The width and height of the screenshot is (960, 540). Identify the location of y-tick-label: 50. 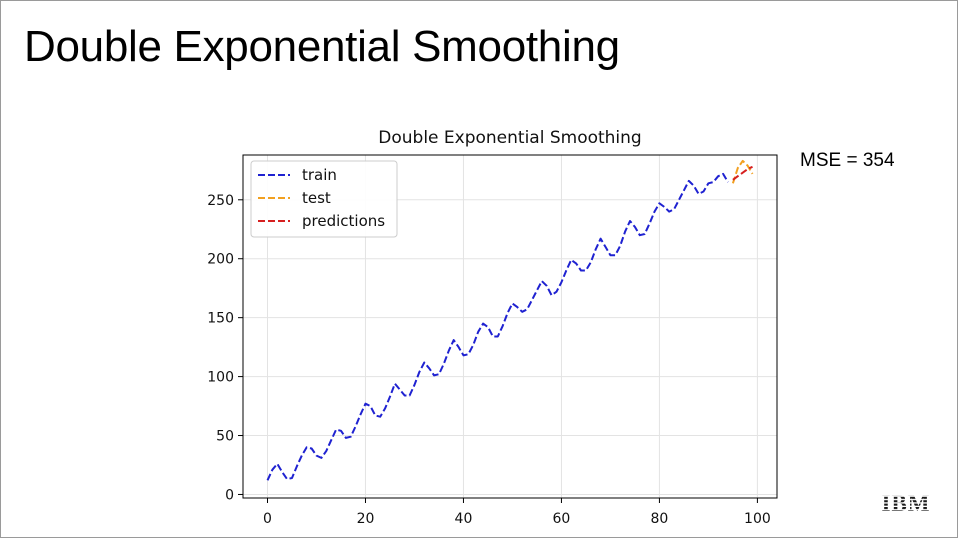
(225, 437).